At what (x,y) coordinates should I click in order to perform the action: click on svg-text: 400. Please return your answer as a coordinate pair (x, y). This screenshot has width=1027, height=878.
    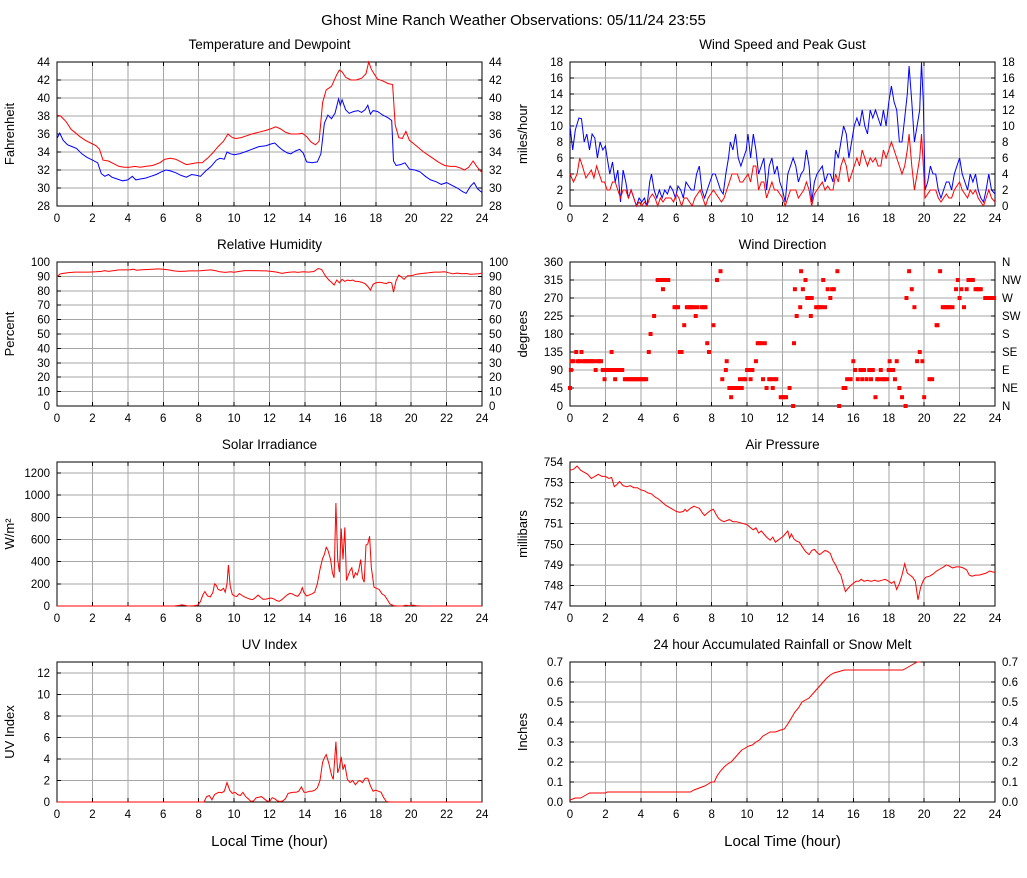
    Looking at the image, I should click on (40, 563).